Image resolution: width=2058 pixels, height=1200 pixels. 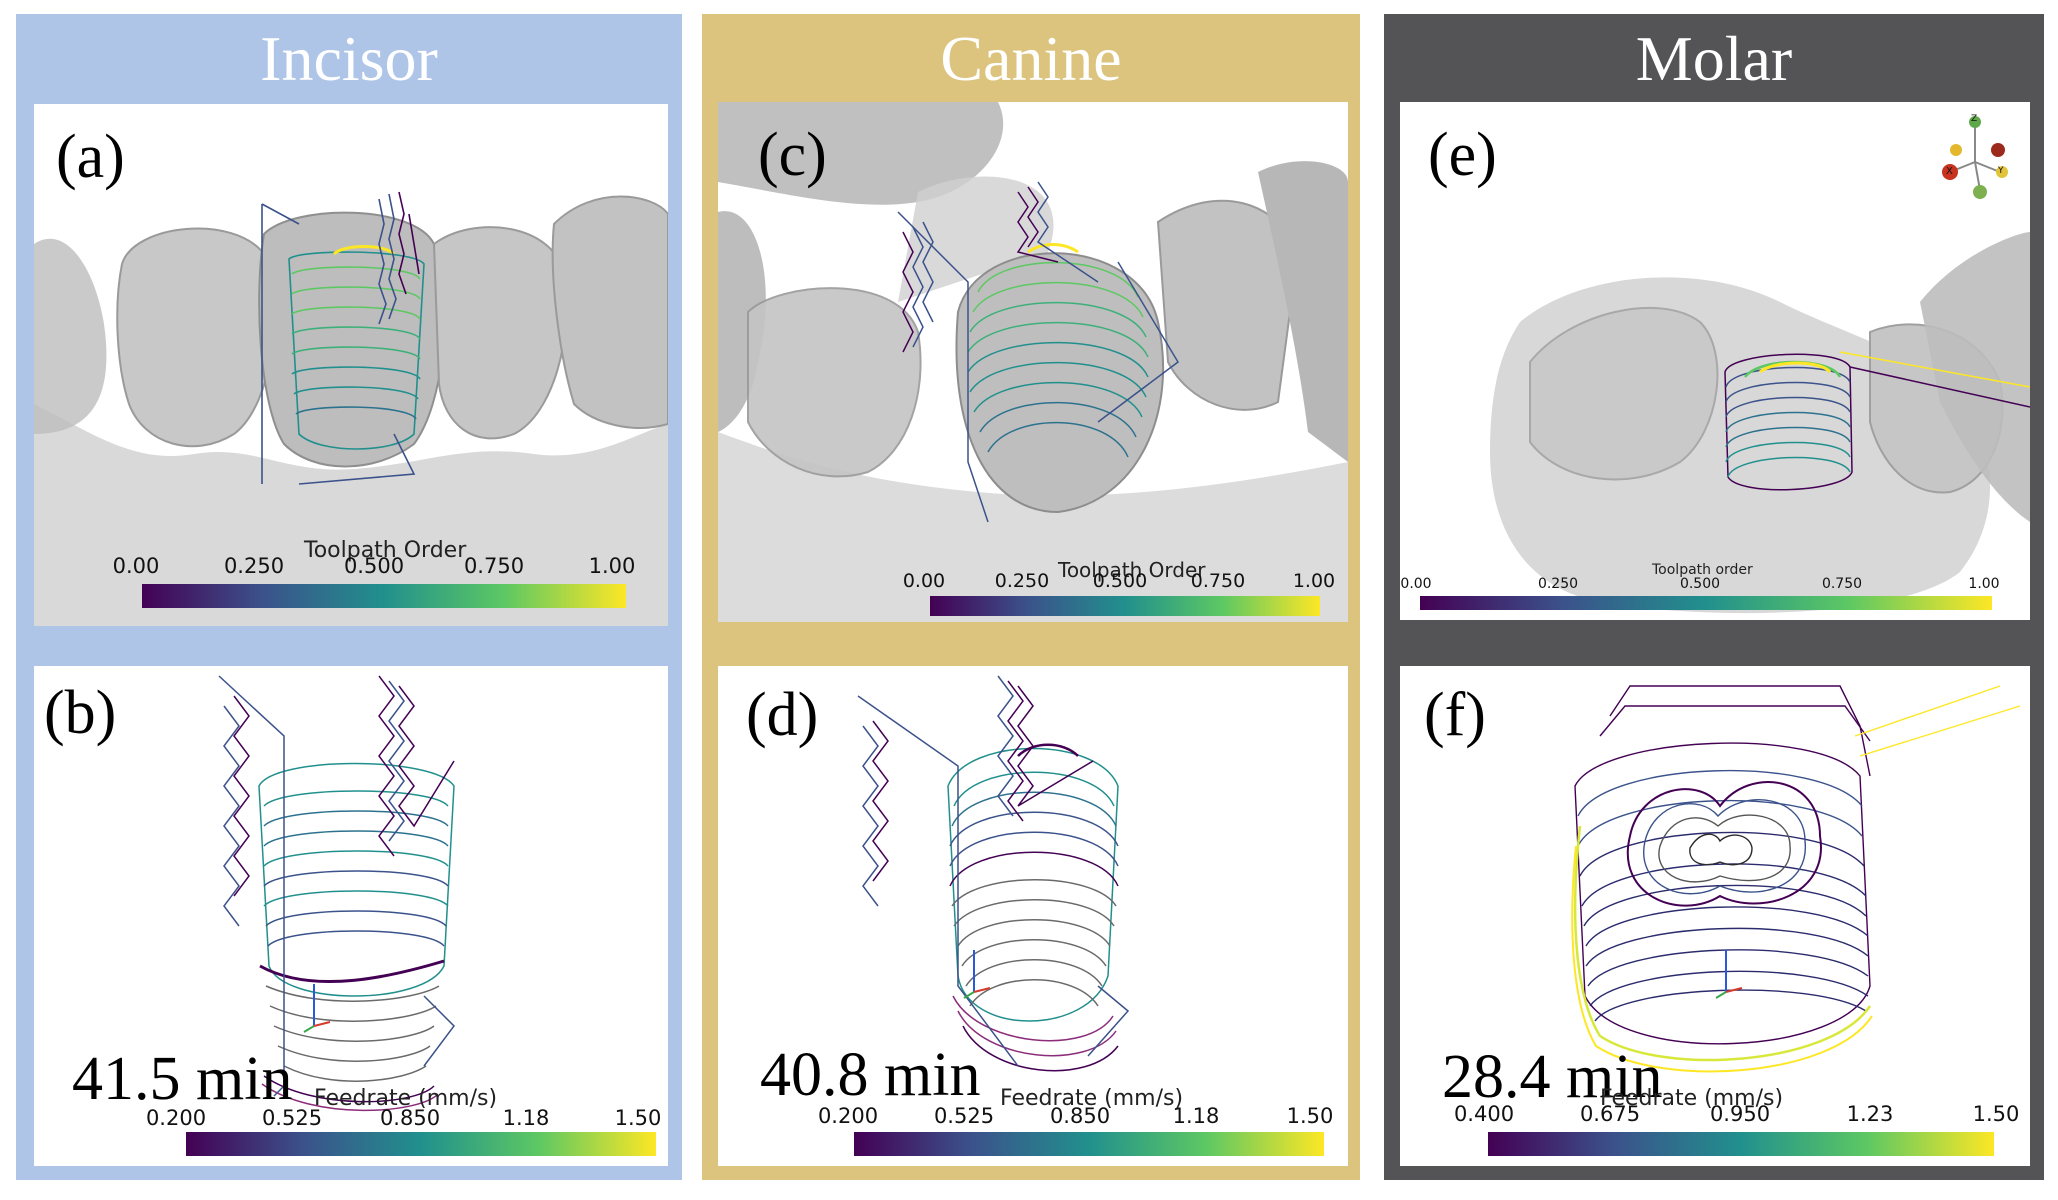 I want to click on colorbar-tick: 0.950, so click(x=1740, y=1114).